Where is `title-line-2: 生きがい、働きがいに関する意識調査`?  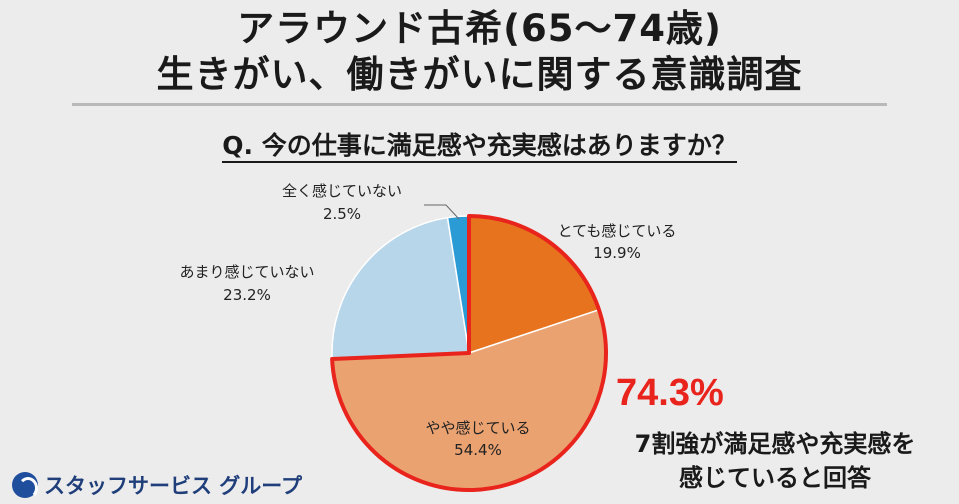 title-line-2: 生きがい、働きがいに関する意識調査 is located at coordinates (479, 74).